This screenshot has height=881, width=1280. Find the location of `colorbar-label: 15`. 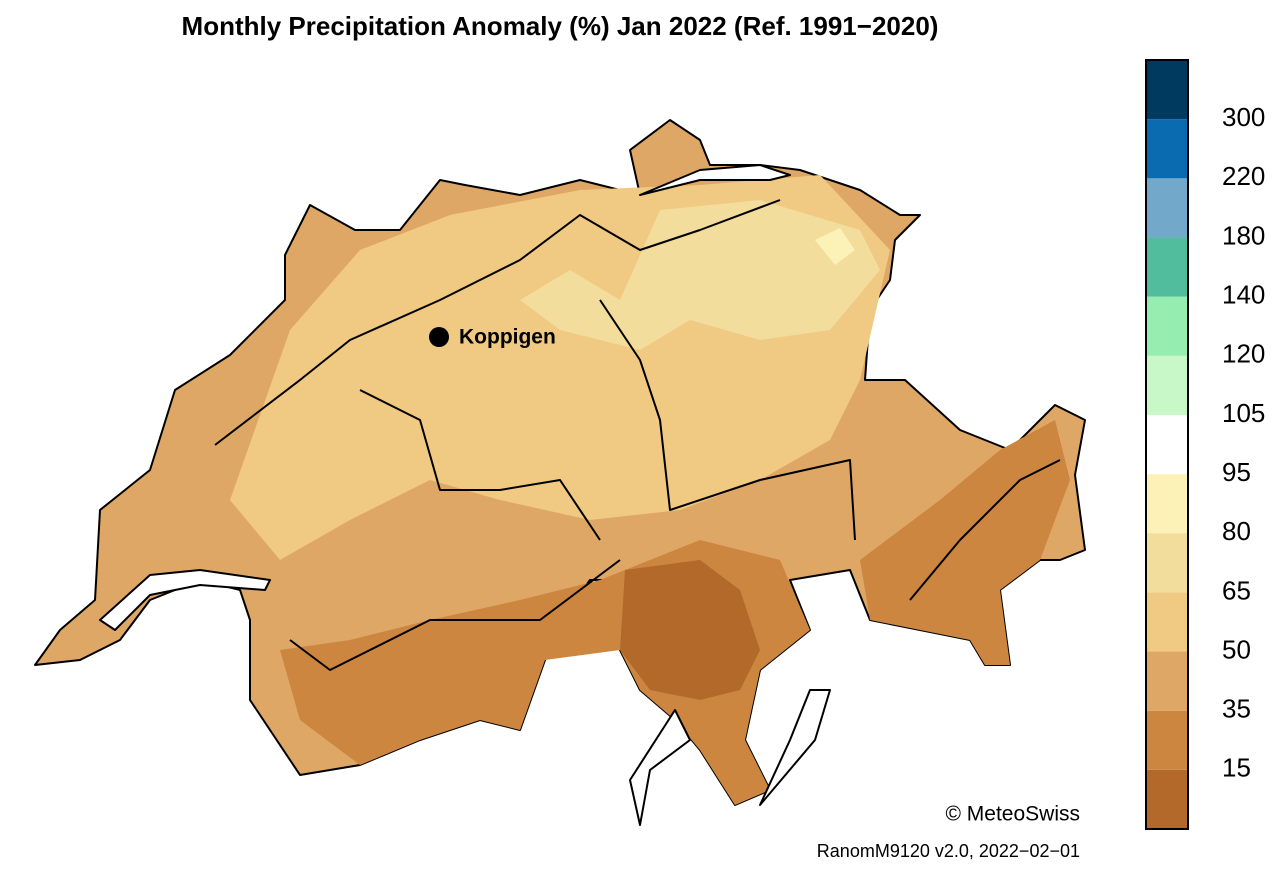

colorbar-label: 15 is located at coordinates (1236, 768).